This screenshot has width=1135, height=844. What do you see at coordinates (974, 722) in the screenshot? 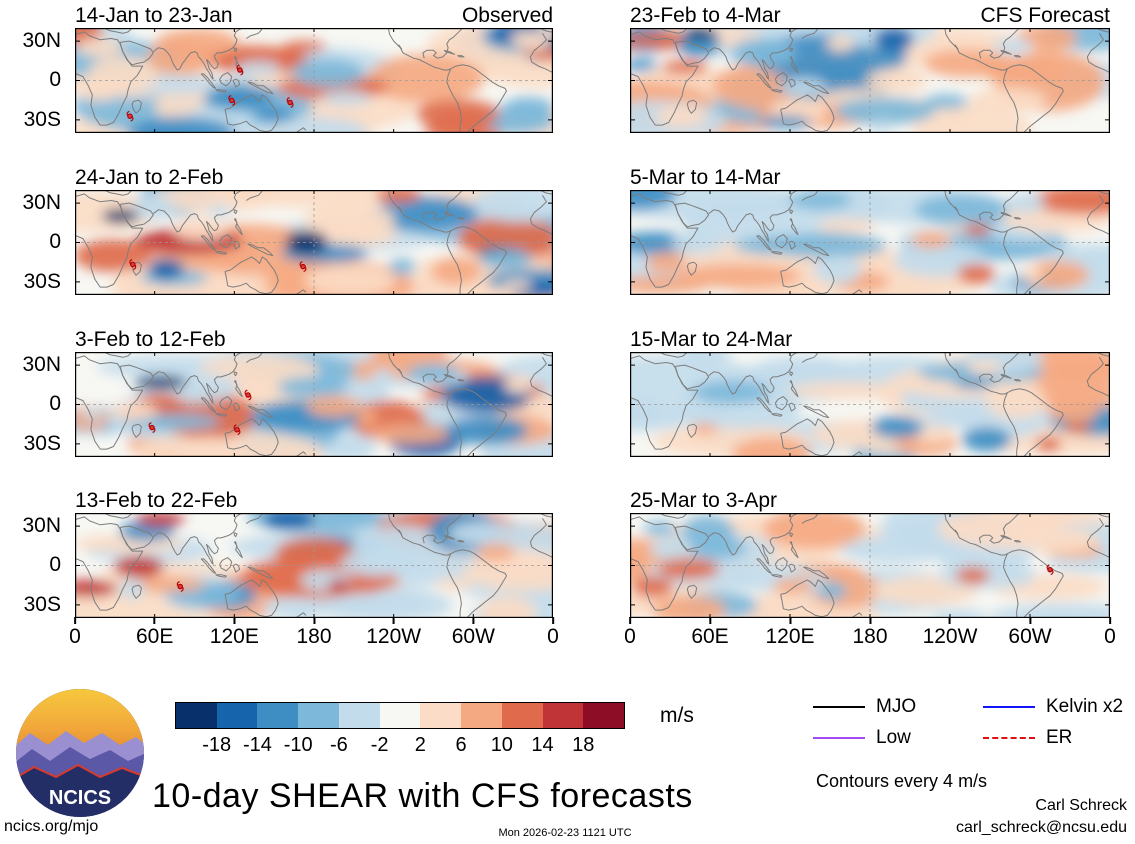
I see `legend: MJO Kelvin x2 Low ER` at bounding box center [974, 722].